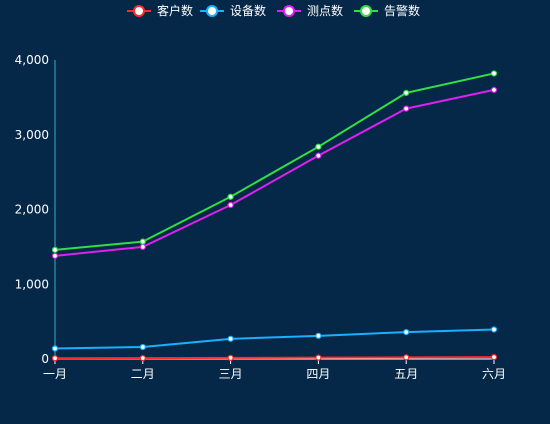 Image resolution: width=550 pixels, height=424 pixels. I want to click on x-tick-label: 四月, so click(318, 374).